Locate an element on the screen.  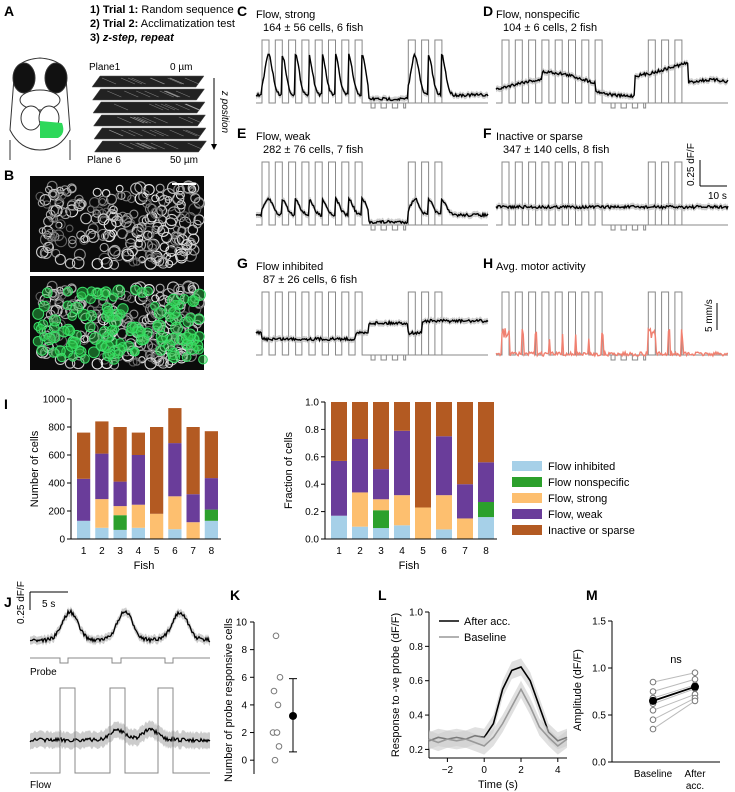
legend-label: Baseline is located at coordinates (485, 638).